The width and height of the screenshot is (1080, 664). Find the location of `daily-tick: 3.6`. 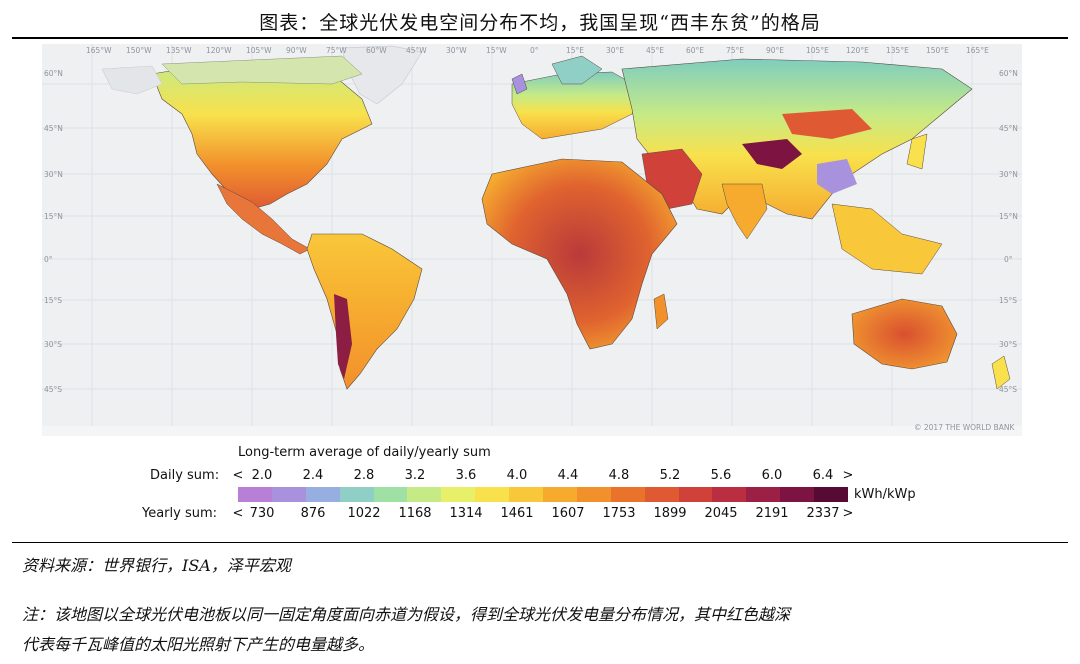

daily-tick: 3.6 is located at coordinates (466, 475).